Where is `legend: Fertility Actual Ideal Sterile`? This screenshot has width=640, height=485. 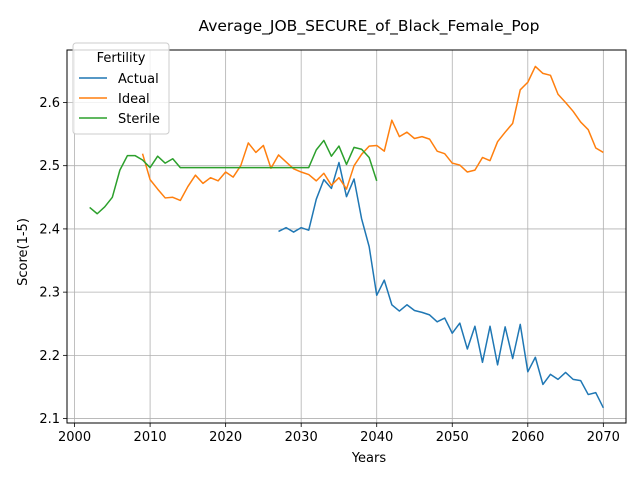
legend: Fertility Actual Ideal Sterile is located at coordinates (121, 88).